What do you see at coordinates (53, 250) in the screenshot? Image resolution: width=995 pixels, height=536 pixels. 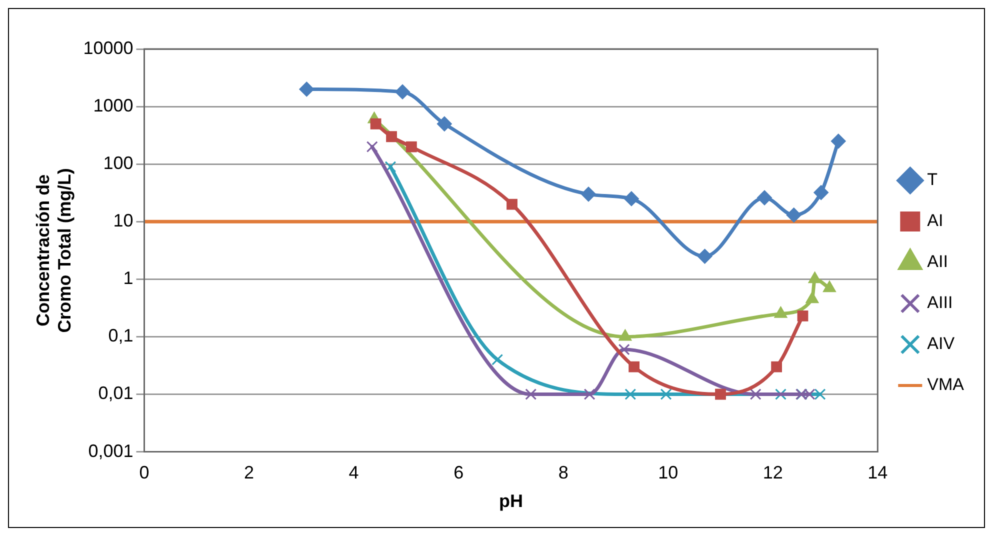 I see `y-axis-title: Concentración de Cromo Total (mg/L)` at bounding box center [53, 250].